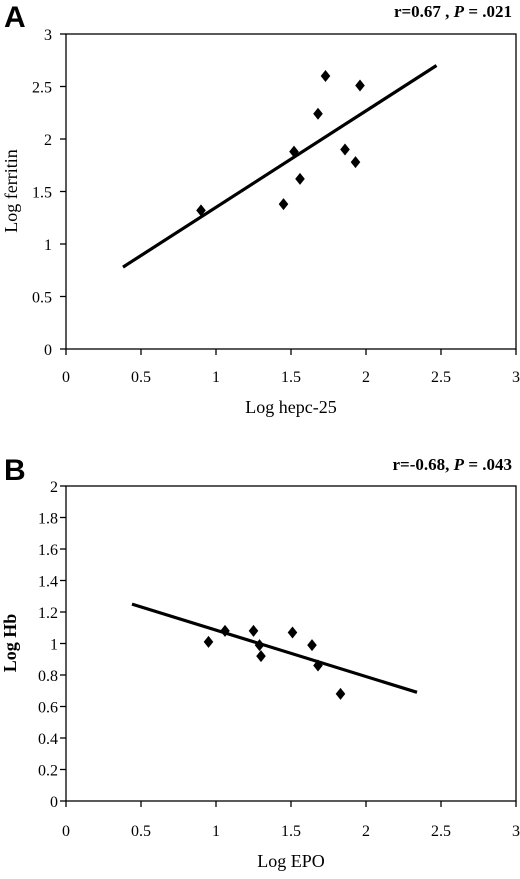  Describe the element at coordinates (48, 676) in the screenshot. I see `y-tick-label: 0.8` at that location.